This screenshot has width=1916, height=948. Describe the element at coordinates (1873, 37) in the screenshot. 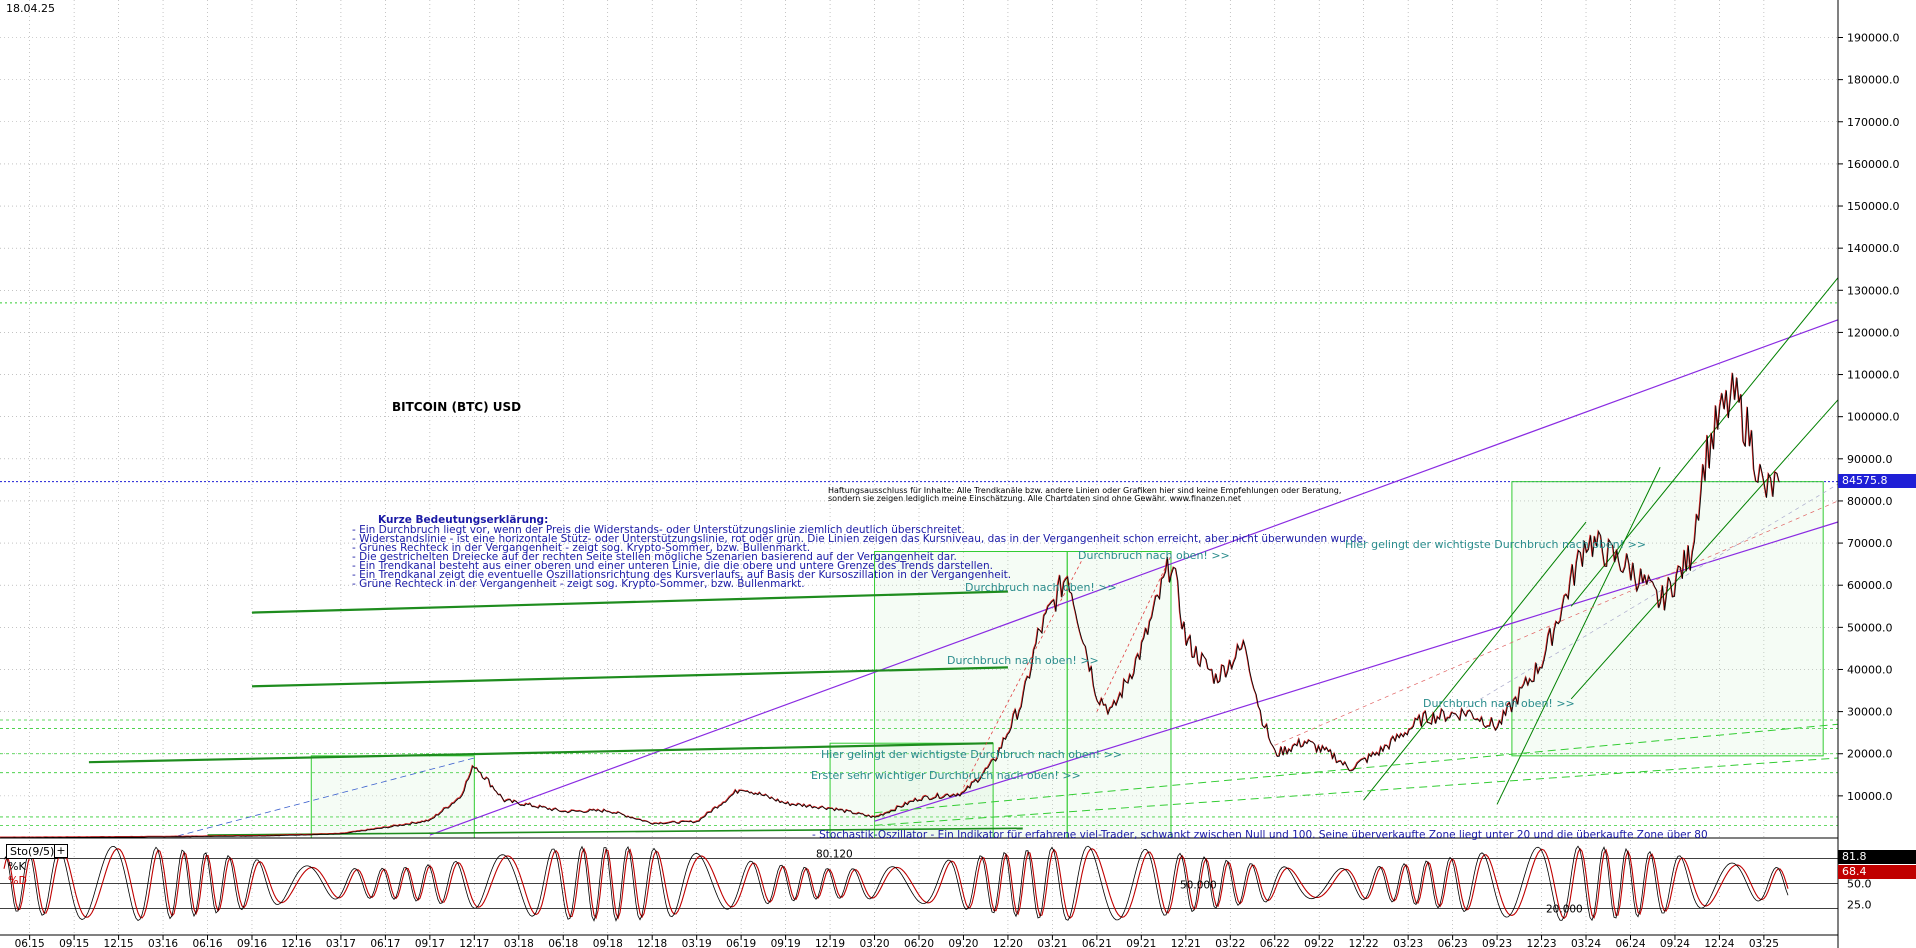

I see `y-tick-label: 190000.0` at that location.